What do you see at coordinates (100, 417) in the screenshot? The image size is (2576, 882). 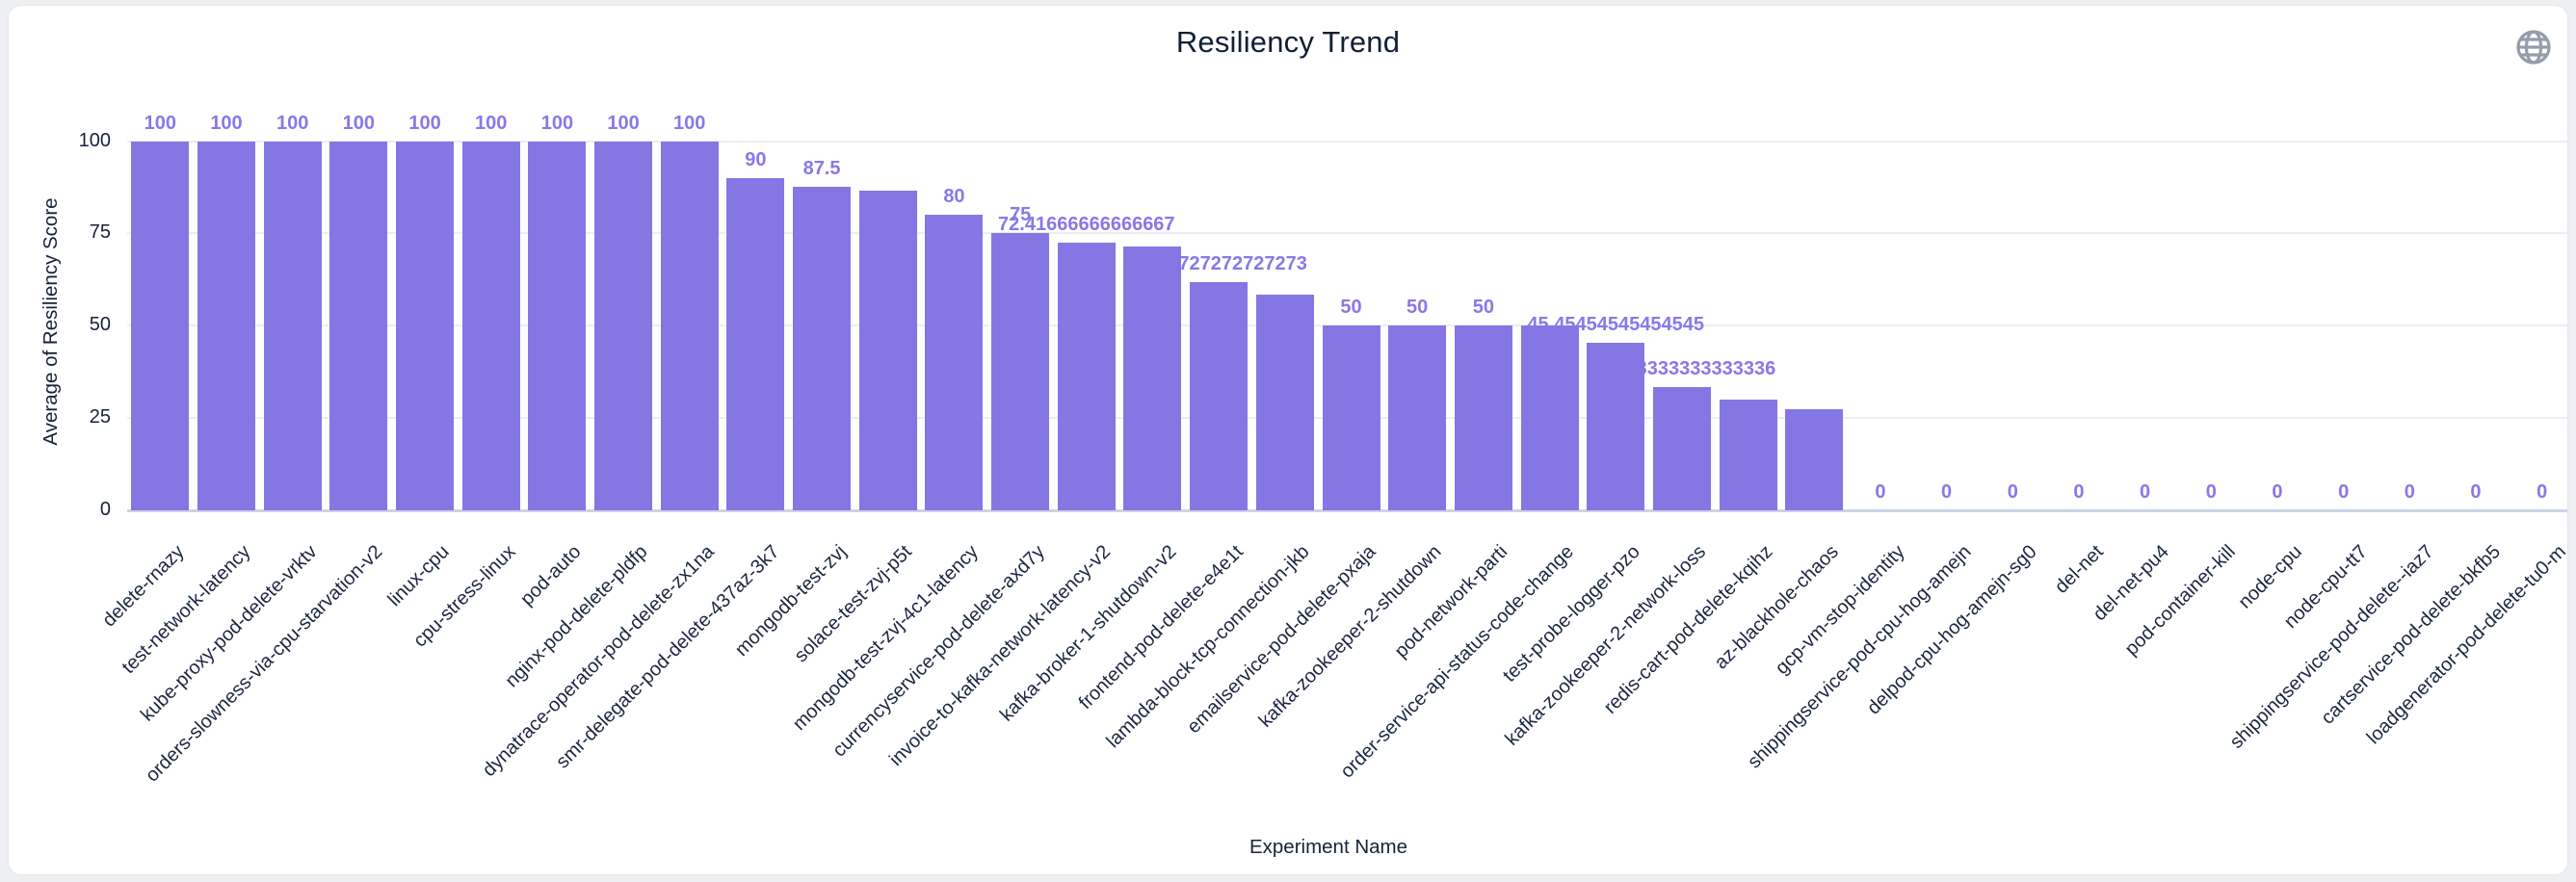 I see `y-tick-label: 25` at bounding box center [100, 417].